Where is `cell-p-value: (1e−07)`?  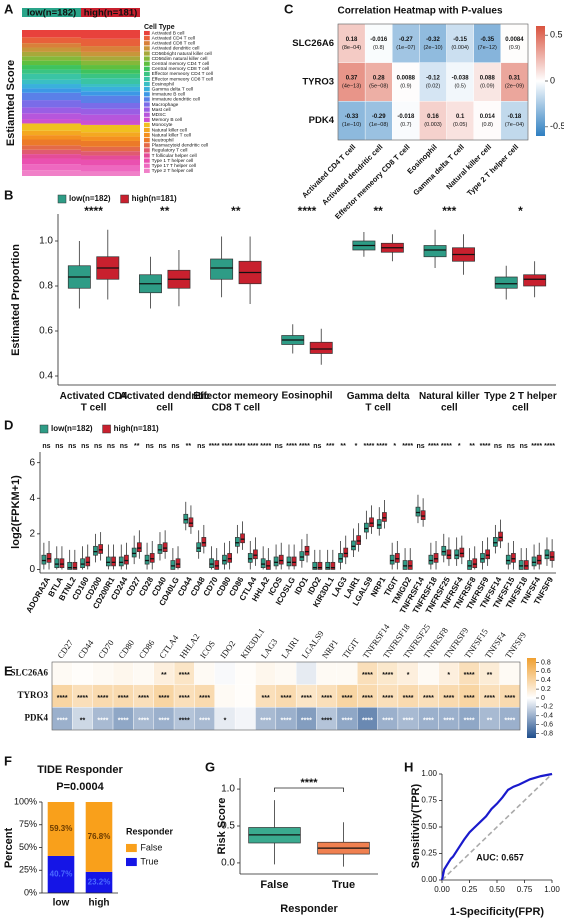 cell-p-value: (1e−07) is located at coordinates (405, 48).